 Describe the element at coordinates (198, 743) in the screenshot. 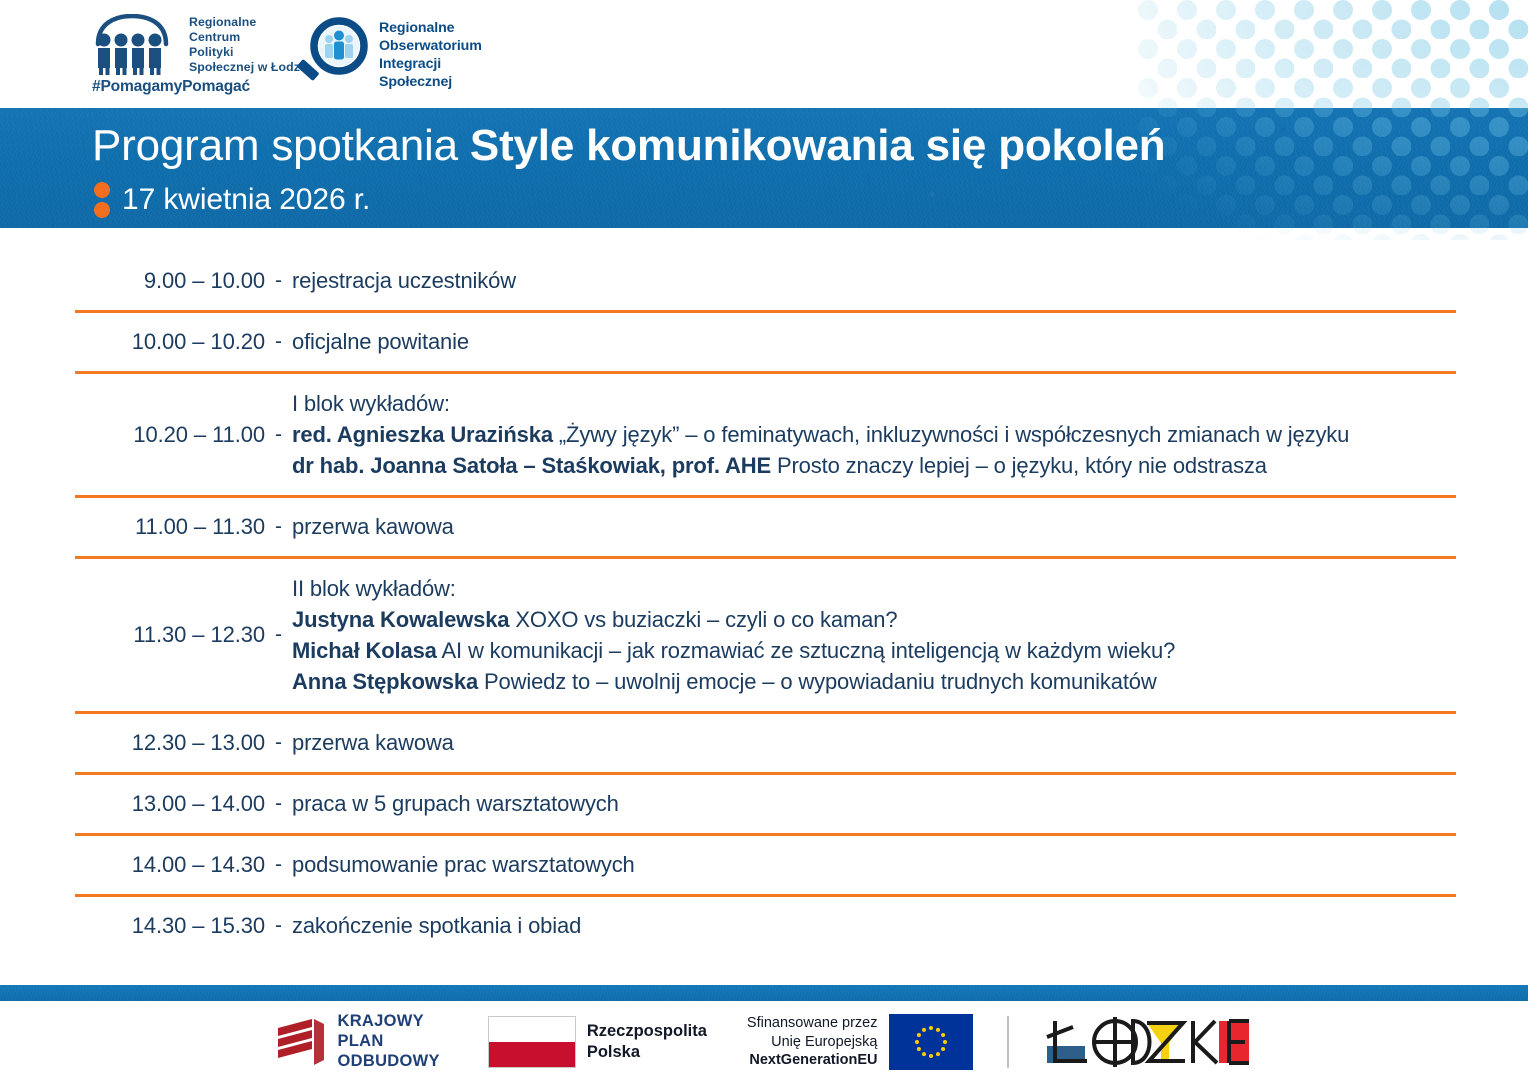

I see `schedule-row-time: 12.30 – 13.00` at that location.